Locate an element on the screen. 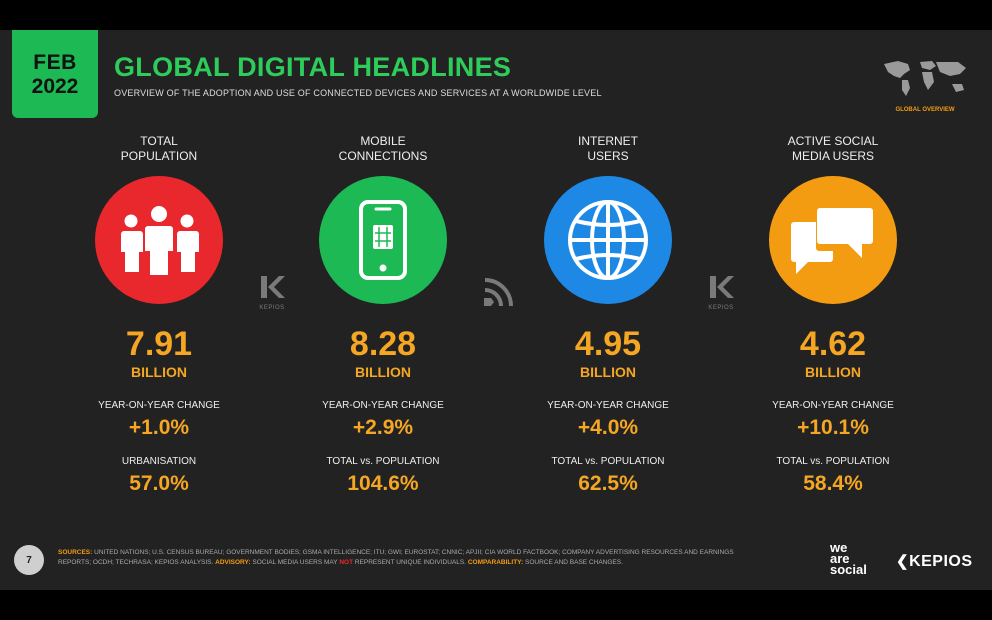 Image resolution: width=992 pixels, height=620 pixels. comparability-text: SOURCE AND BASE CHANGES. is located at coordinates (574, 562).